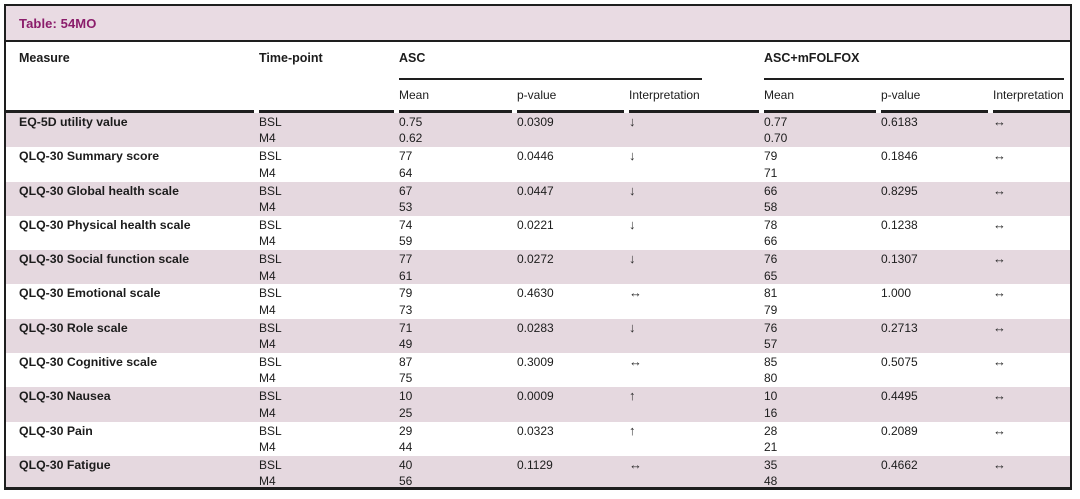  Describe the element at coordinates (89, 156) in the screenshot. I see `row-measure-label: QLQ-30 Summary score` at that location.